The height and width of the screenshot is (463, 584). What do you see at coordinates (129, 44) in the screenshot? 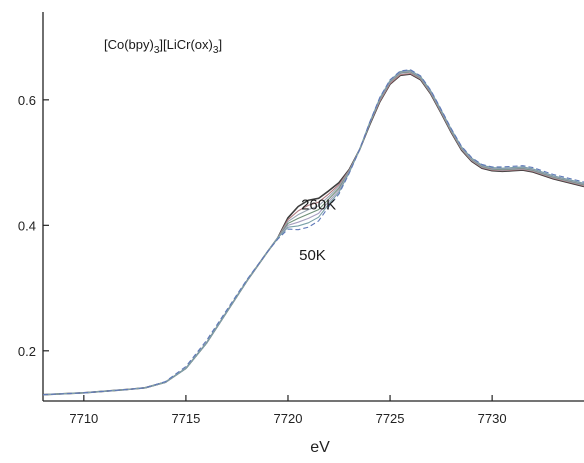
I see `title-part-1: [Co(bpy)` at bounding box center [129, 44].